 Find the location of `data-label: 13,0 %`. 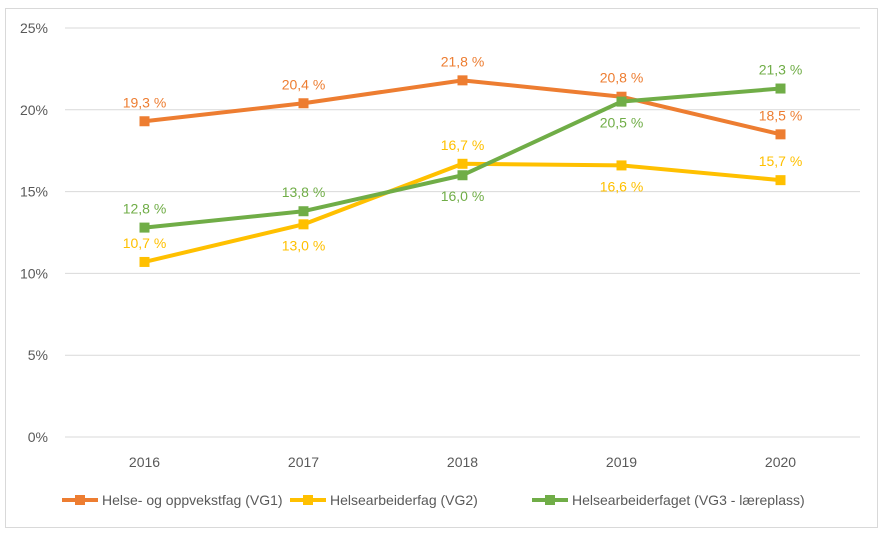

data-label: 13,0 % is located at coordinates (304, 245).